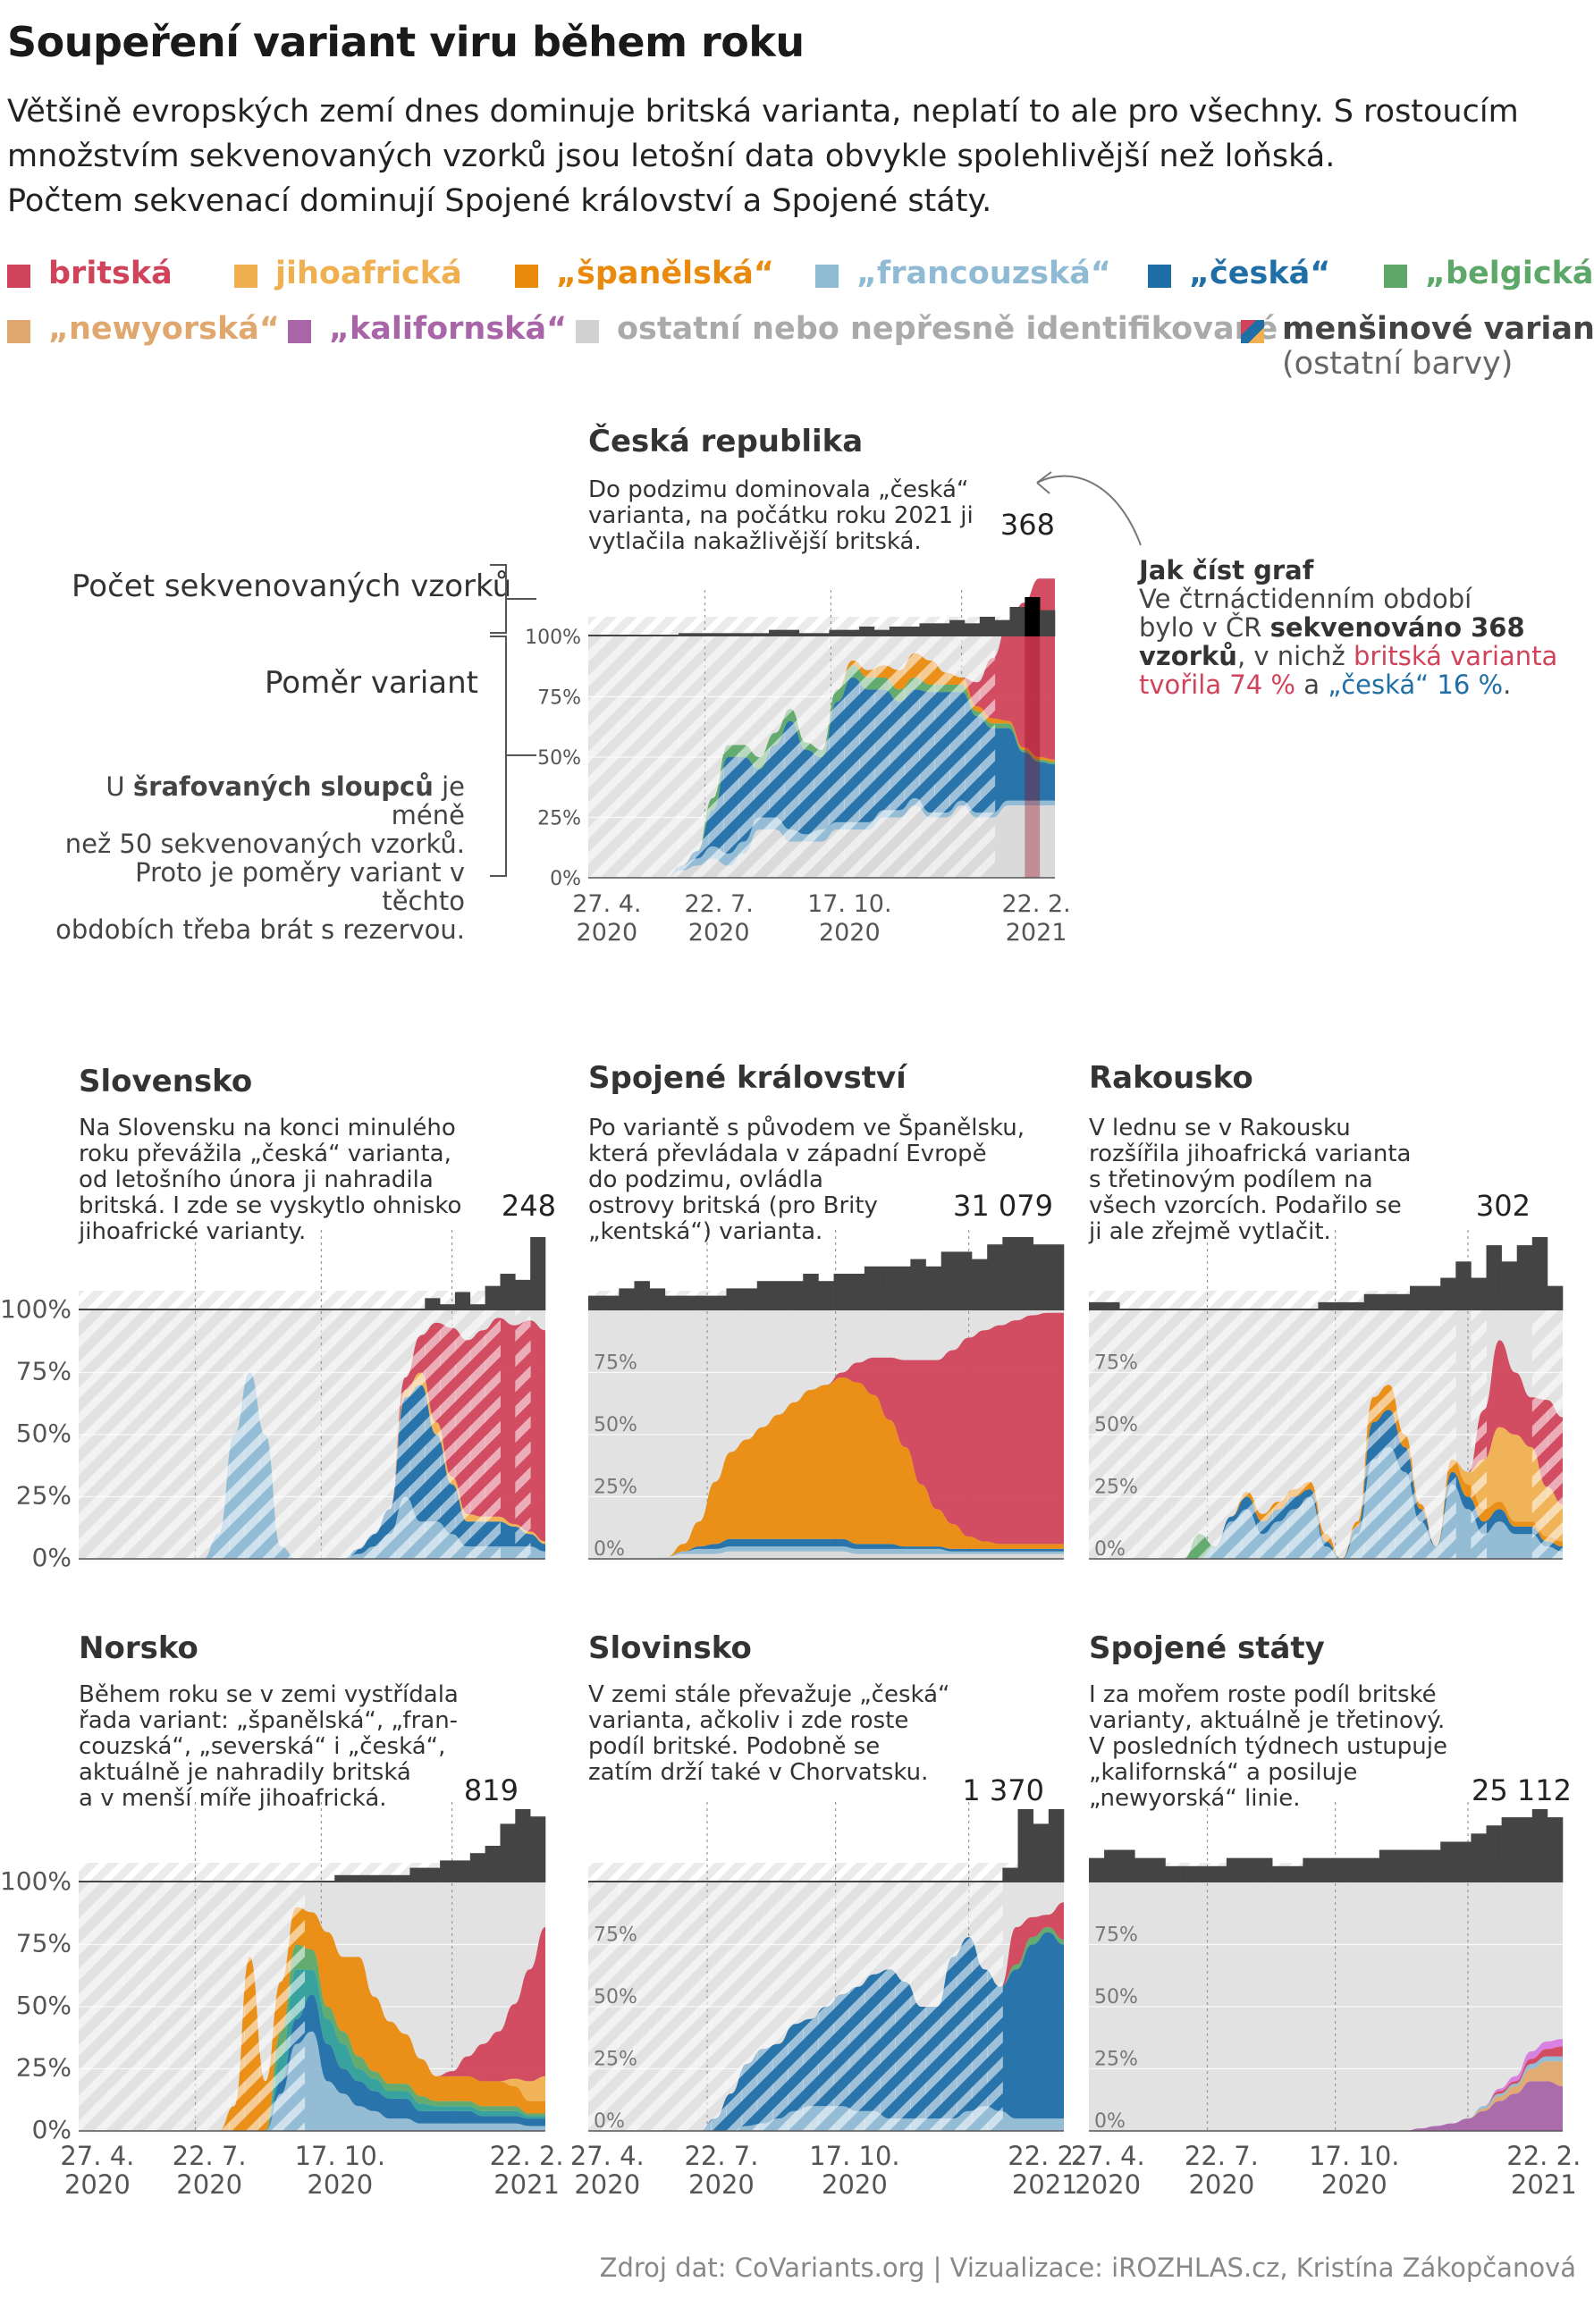 Image resolution: width=1594 pixels, height=2324 pixels. I want to click on x-tick-label: 17. 10., so click(854, 2156).